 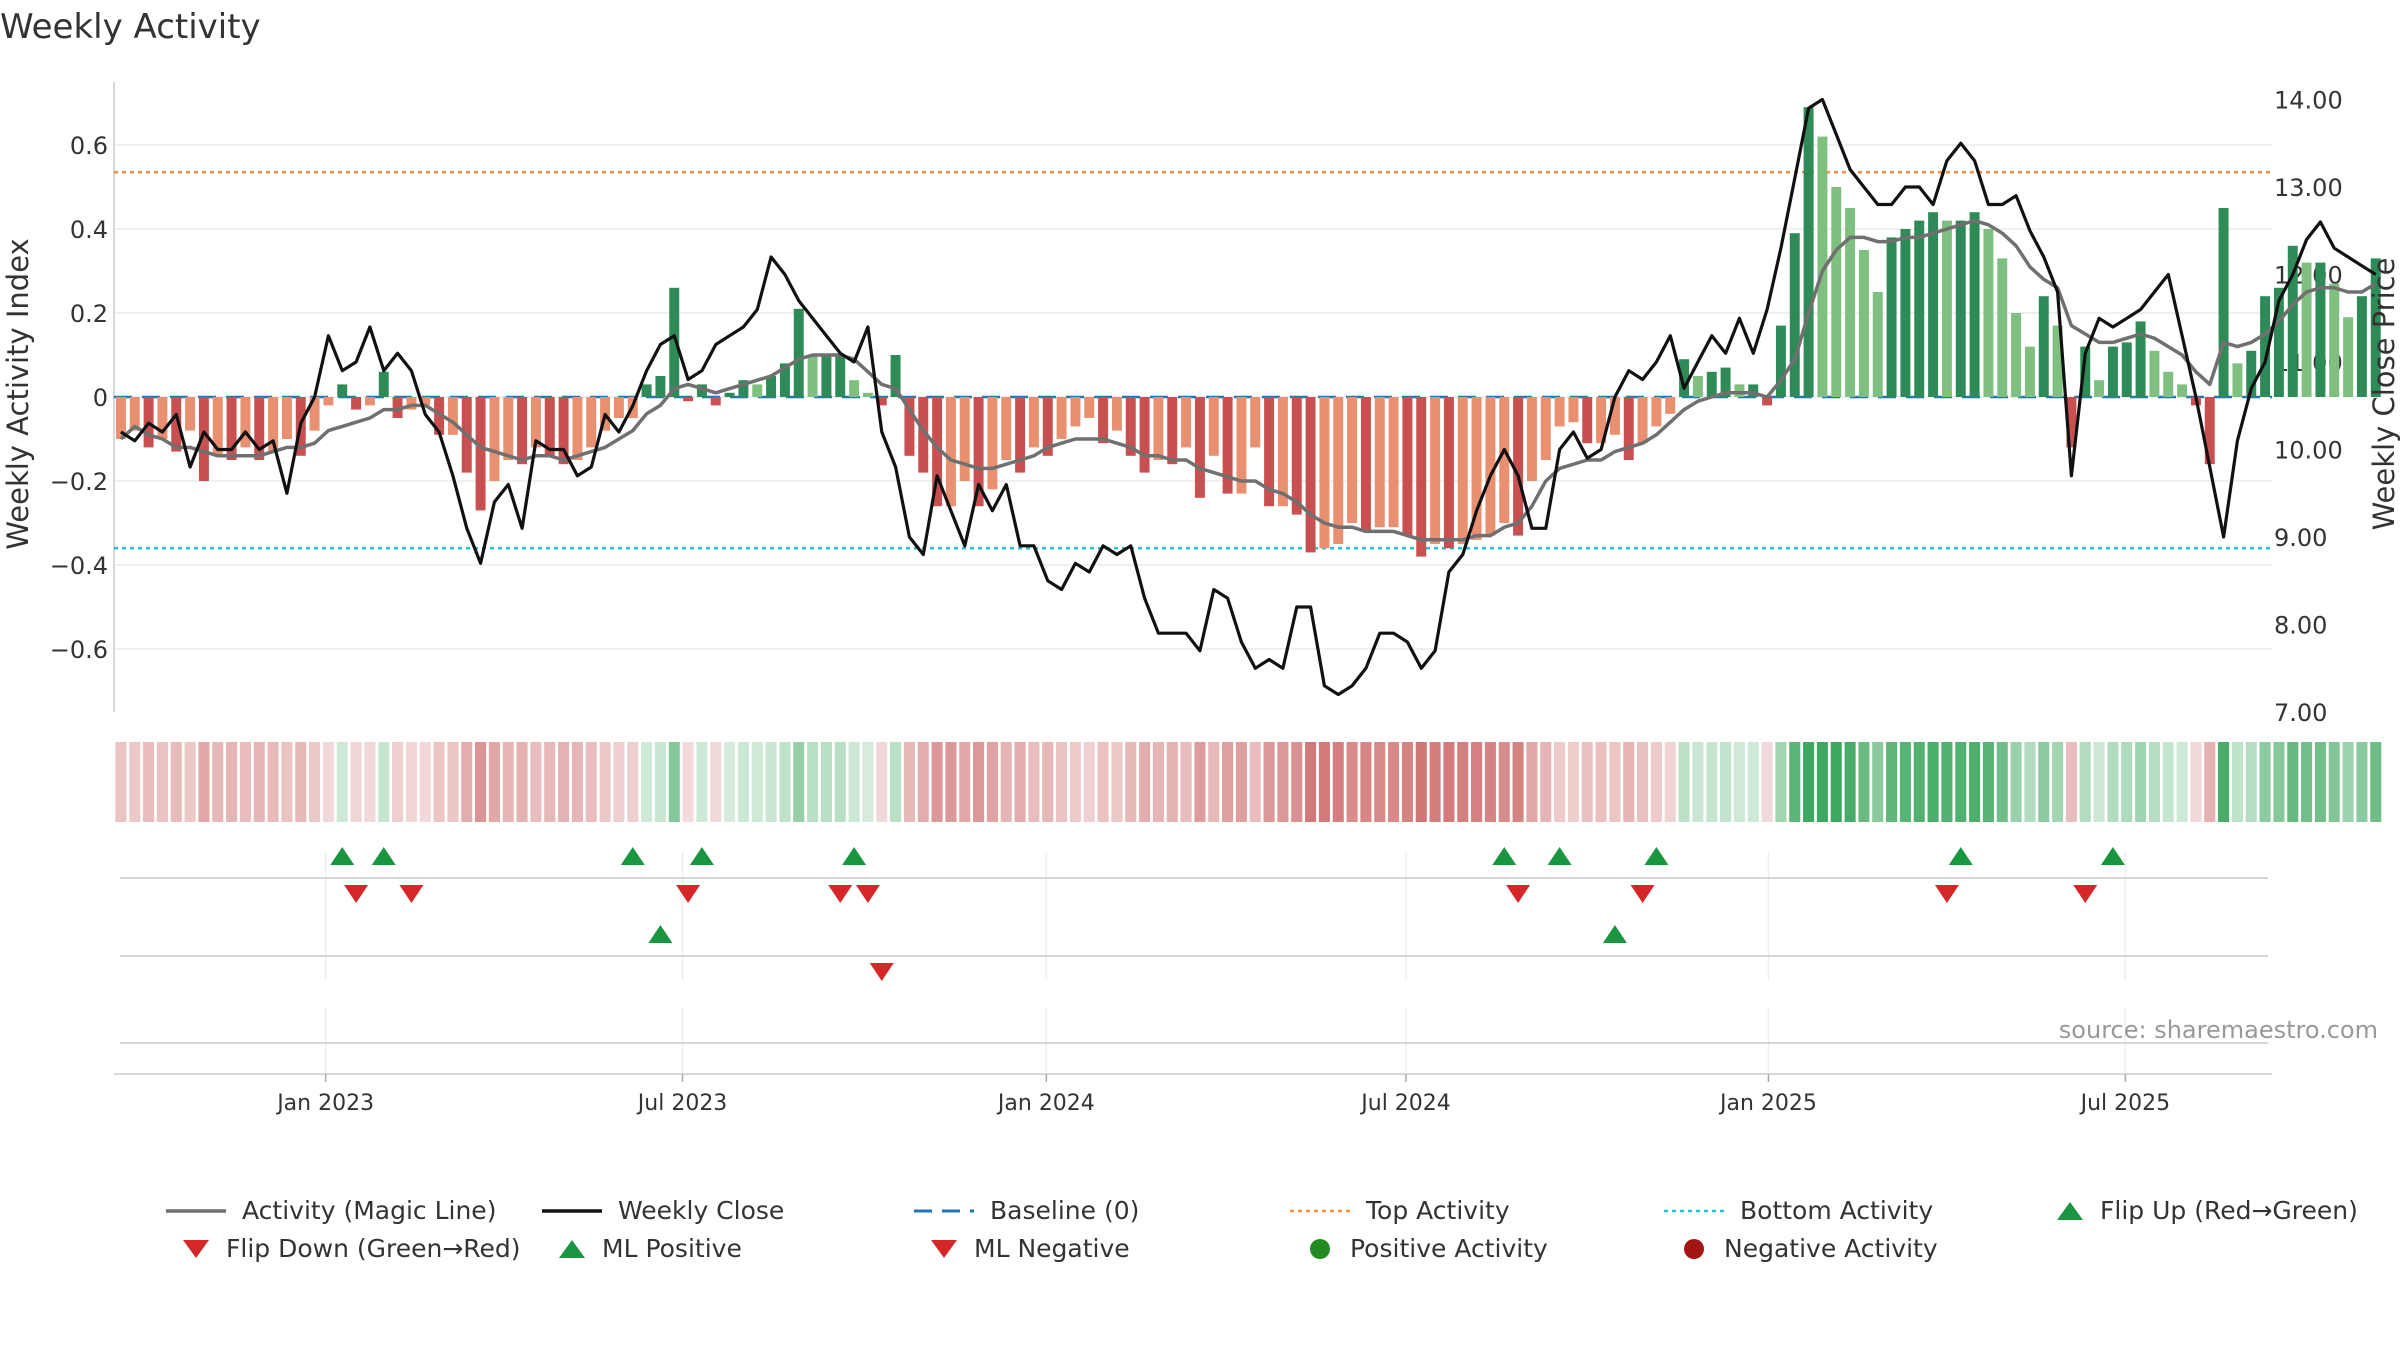 I want to click on ml-positive-marker, so click(x=660, y=934).